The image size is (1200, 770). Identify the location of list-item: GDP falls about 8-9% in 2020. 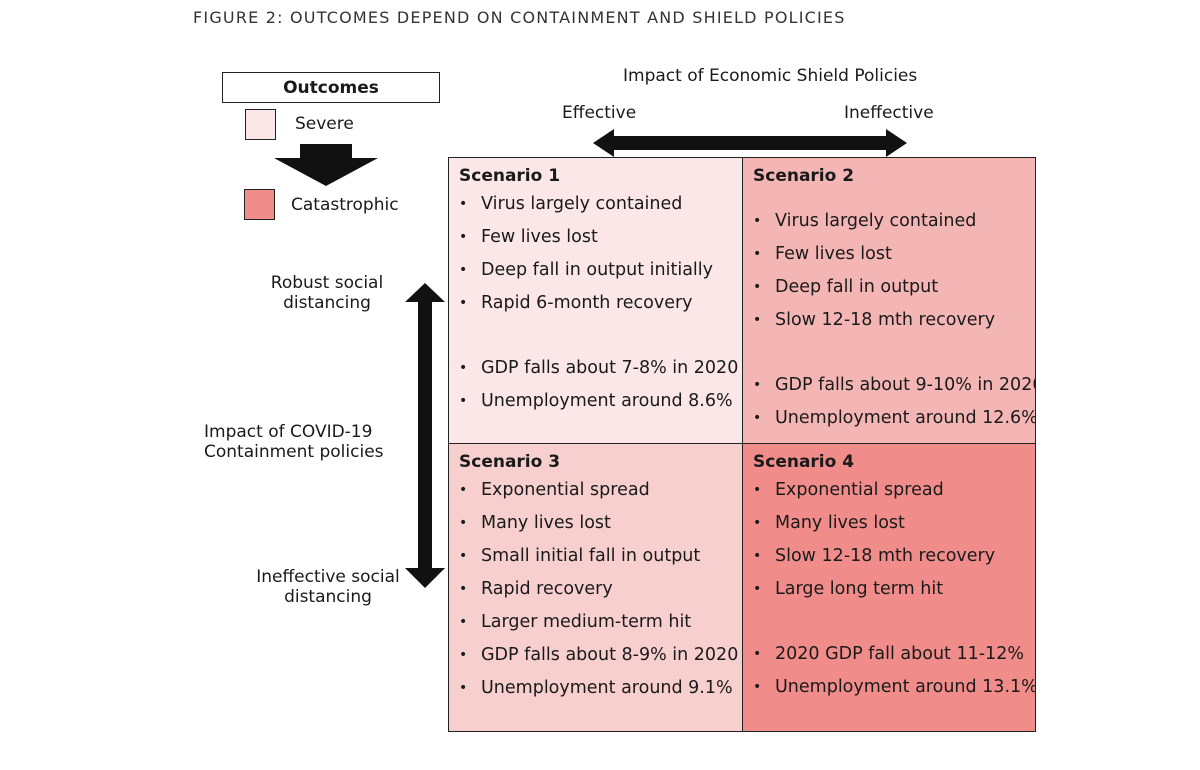
(598, 655).